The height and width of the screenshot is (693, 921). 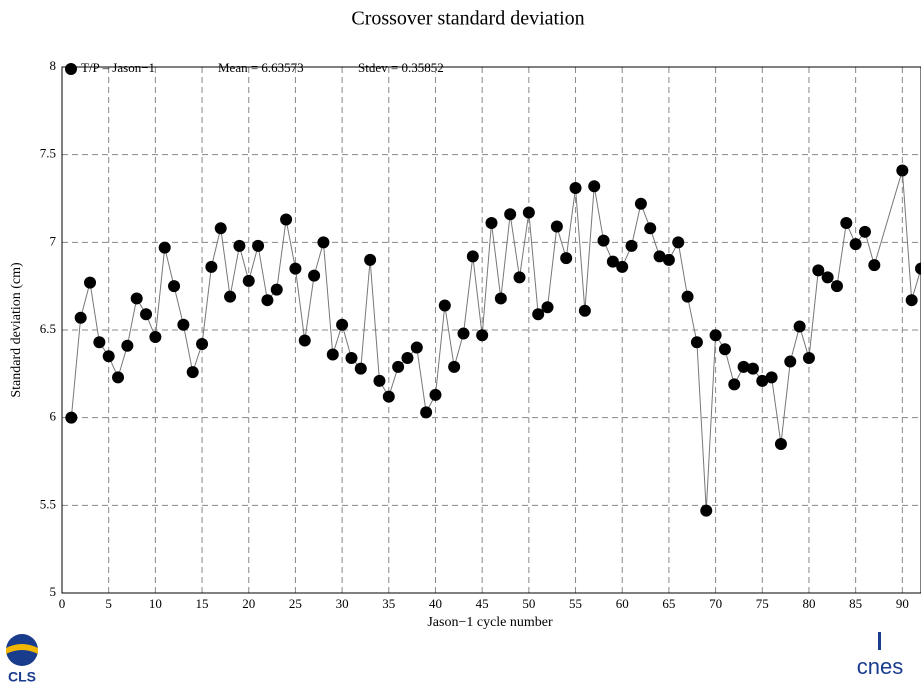 I want to click on x-tick-label: 75, so click(x=762, y=603).